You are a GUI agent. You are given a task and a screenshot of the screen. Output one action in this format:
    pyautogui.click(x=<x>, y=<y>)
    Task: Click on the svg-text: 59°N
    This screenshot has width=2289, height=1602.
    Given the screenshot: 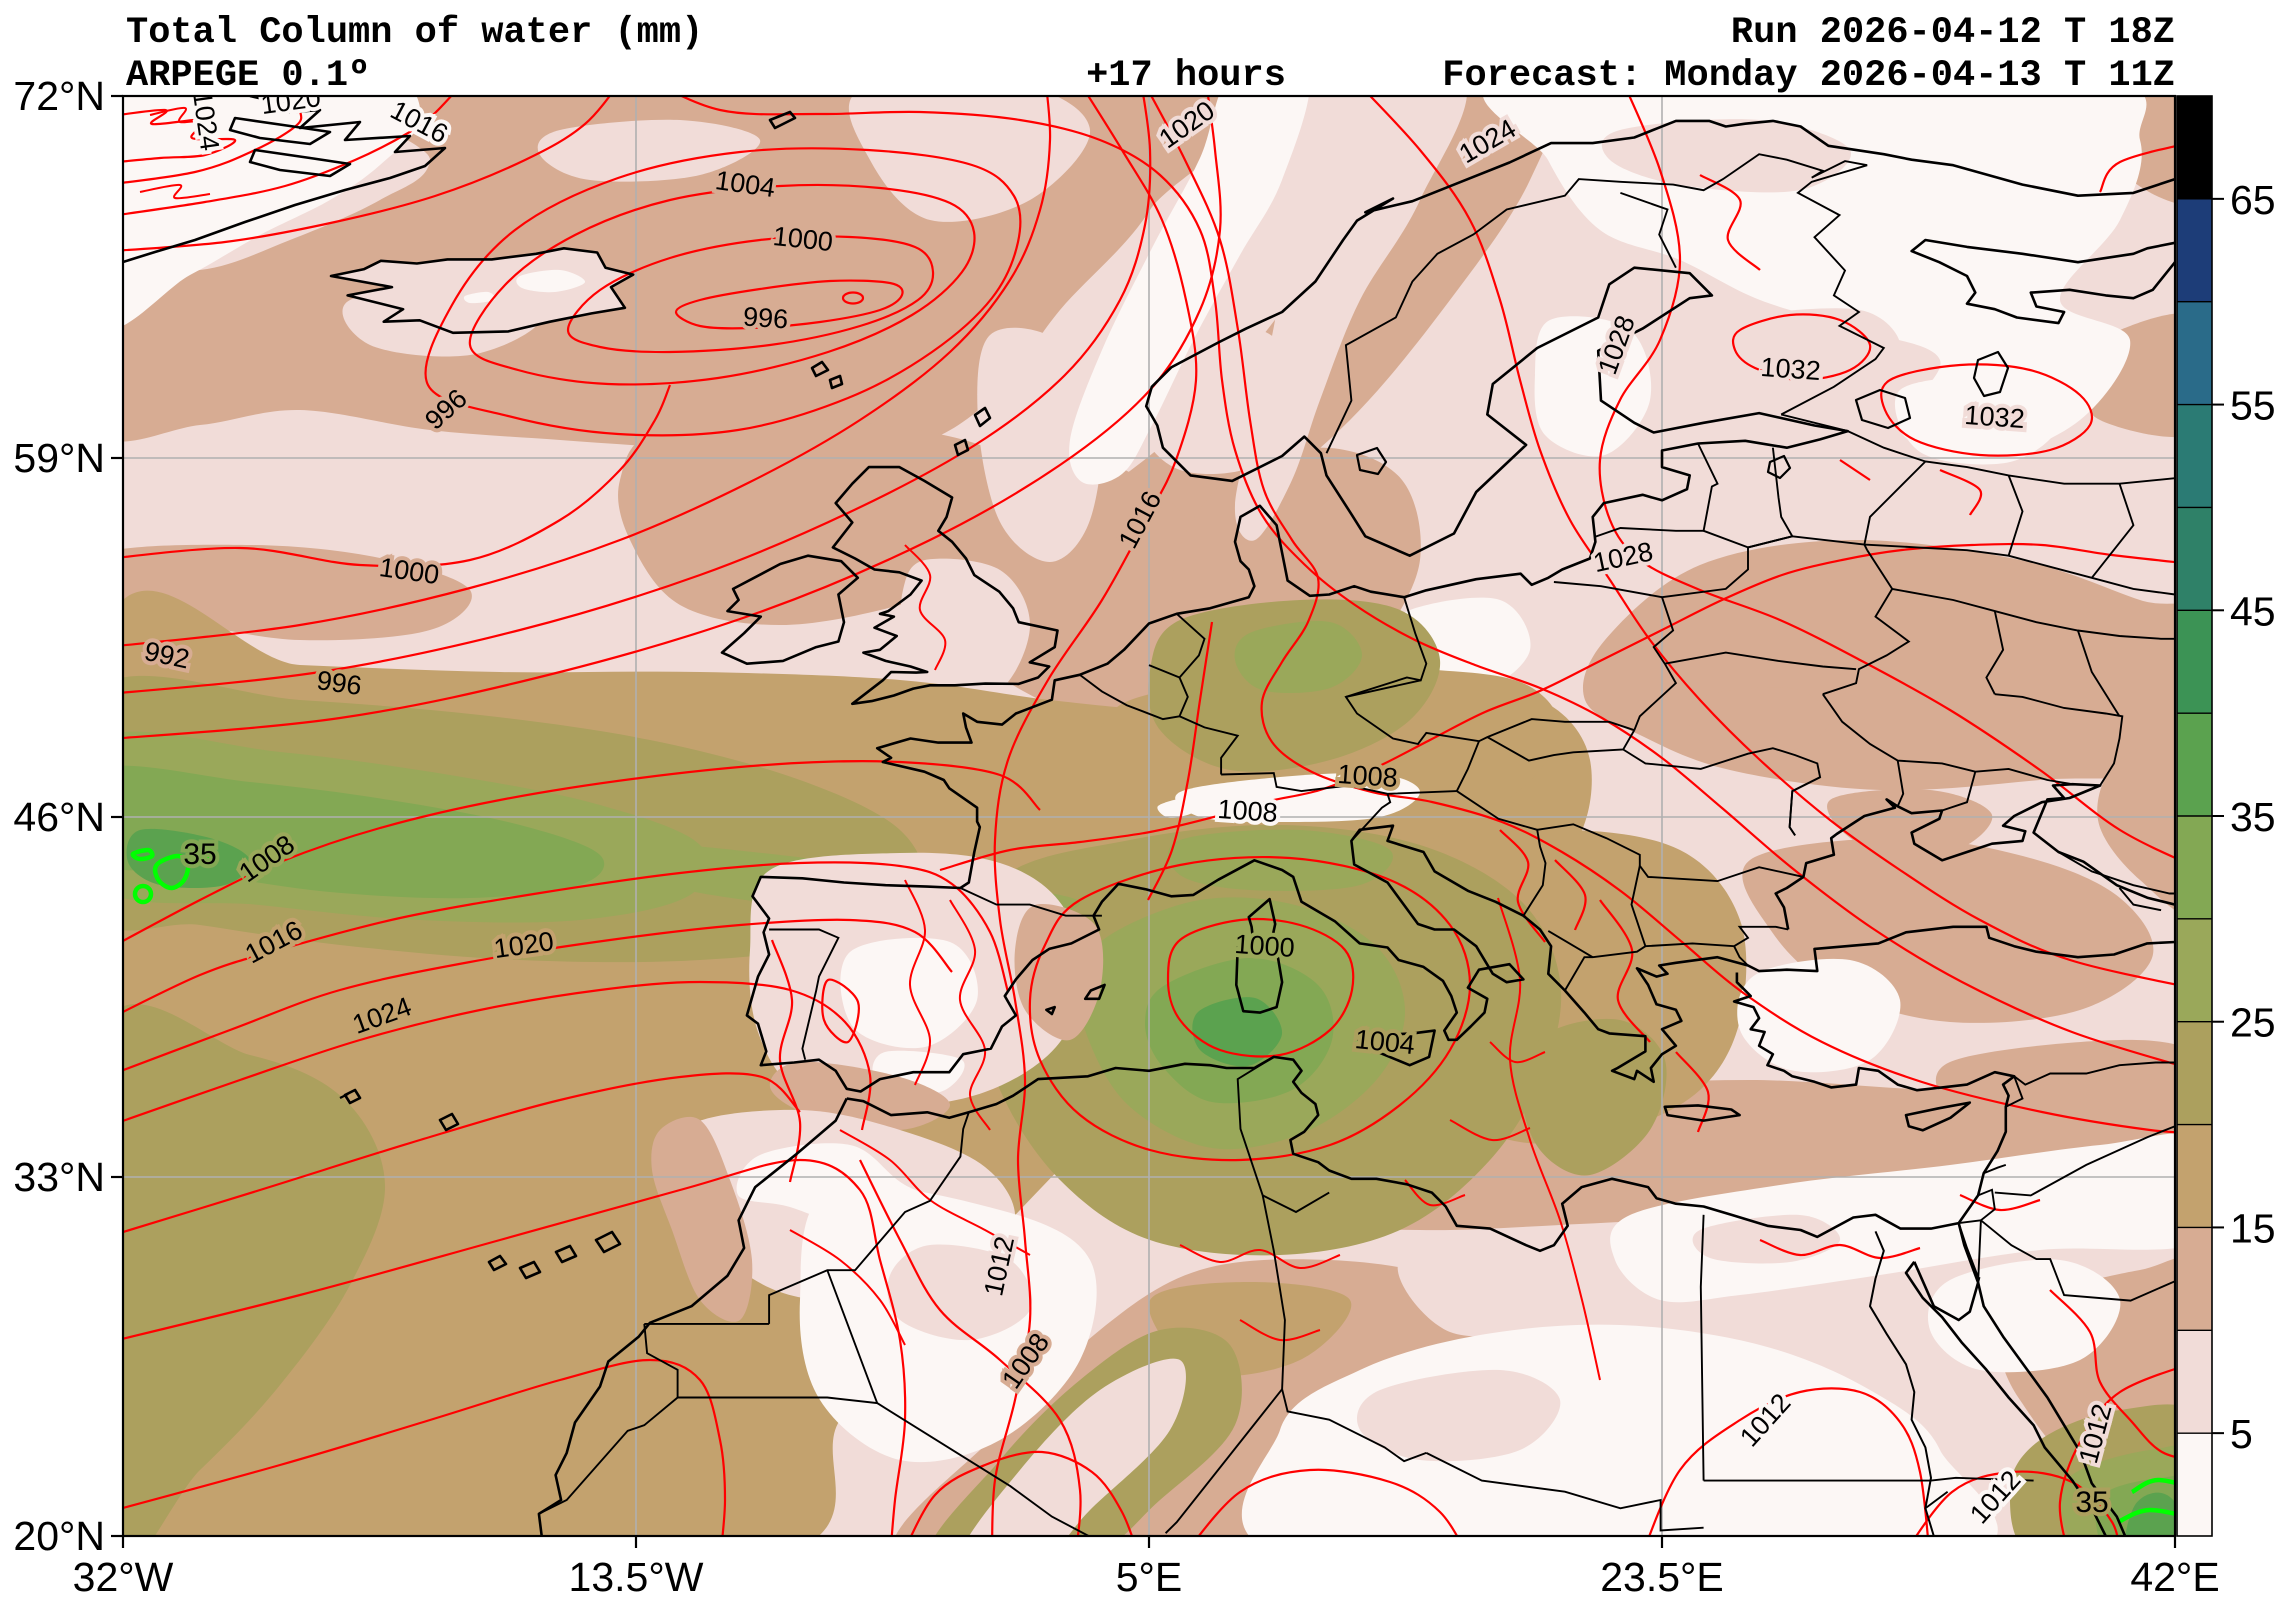 What is the action you would take?
    pyautogui.click(x=59, y=458)
    